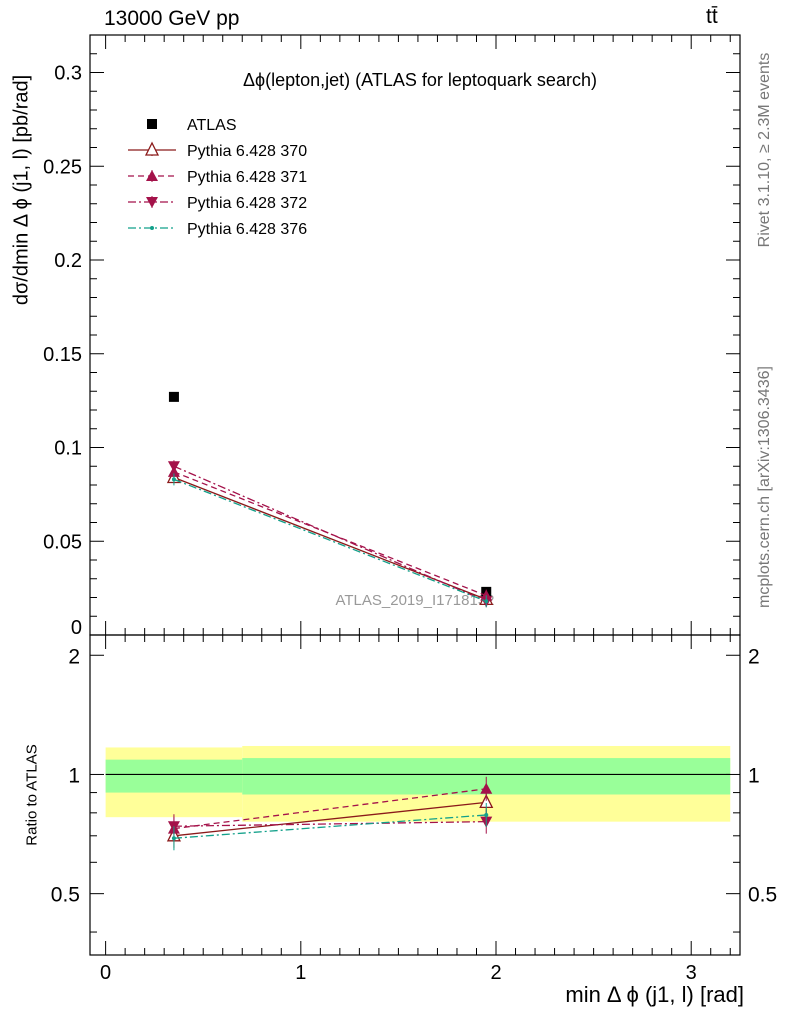 This screenshot has height=1024, width=786. I want to click on main-y-tick-label: 0.2, so click(68, 261).